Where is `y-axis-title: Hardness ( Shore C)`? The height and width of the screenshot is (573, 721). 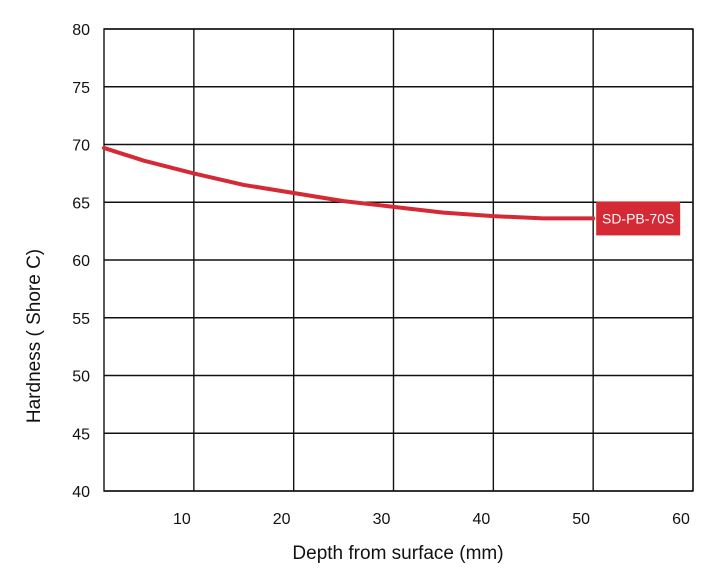 y-axis-title: Hardness ( Shore C) is located at coordinates (34, 336).